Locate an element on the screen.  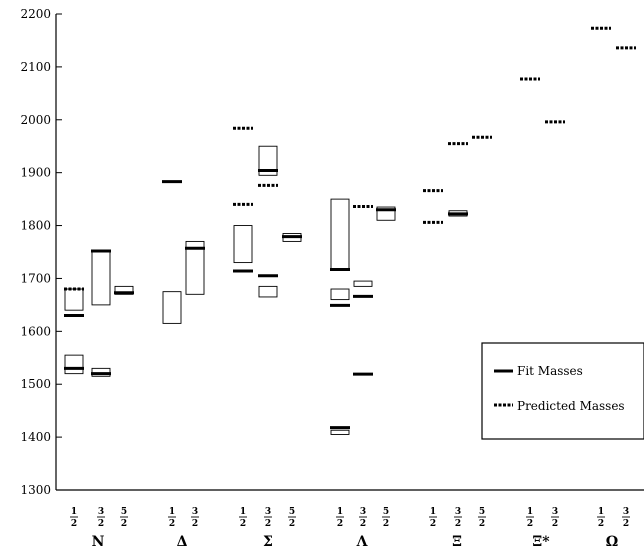
group-label: Σ is located at coordinates (268, 542).